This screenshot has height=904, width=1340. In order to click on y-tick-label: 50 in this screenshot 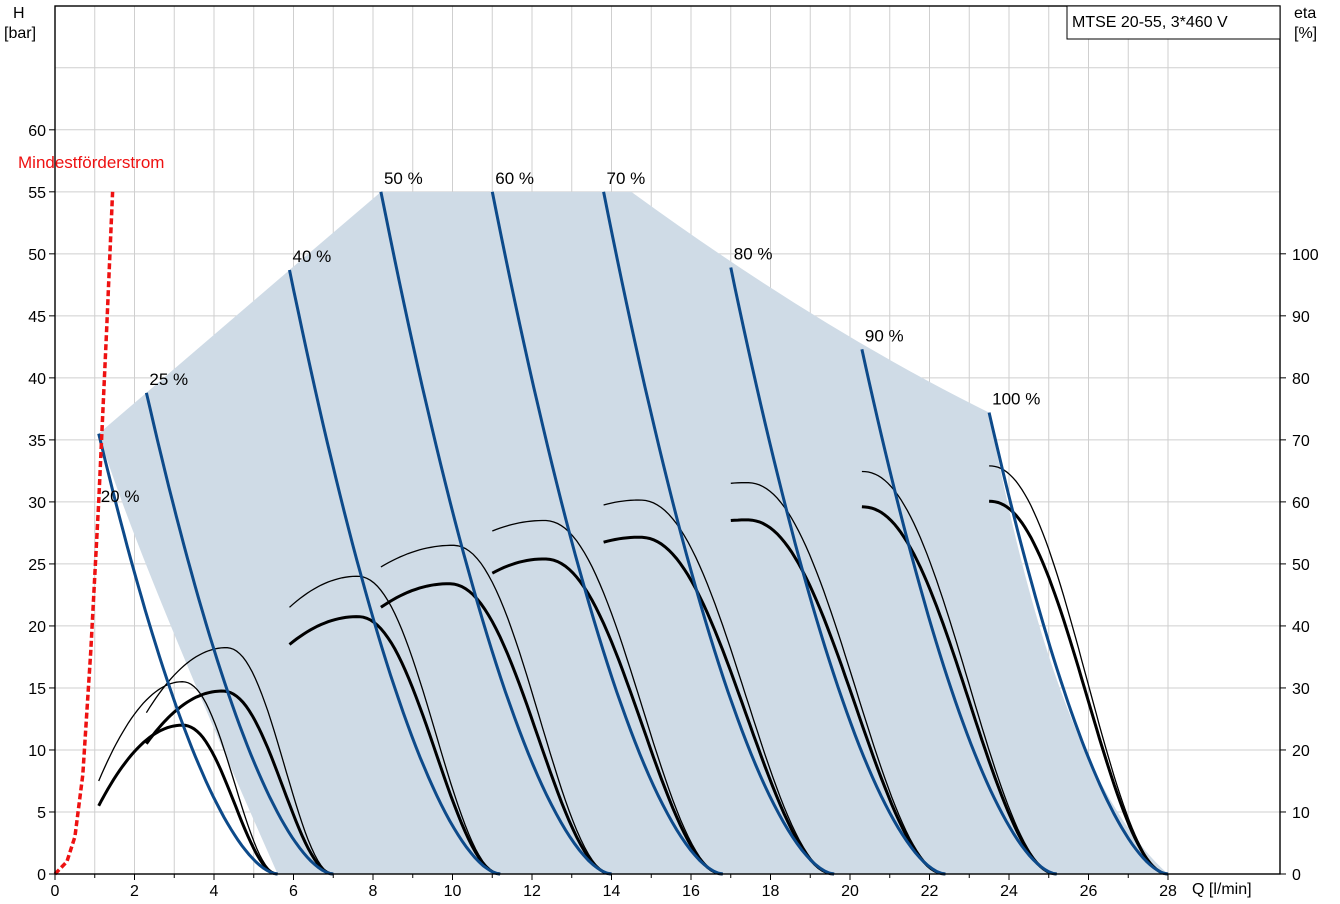, I will do `click(37, 255)`.